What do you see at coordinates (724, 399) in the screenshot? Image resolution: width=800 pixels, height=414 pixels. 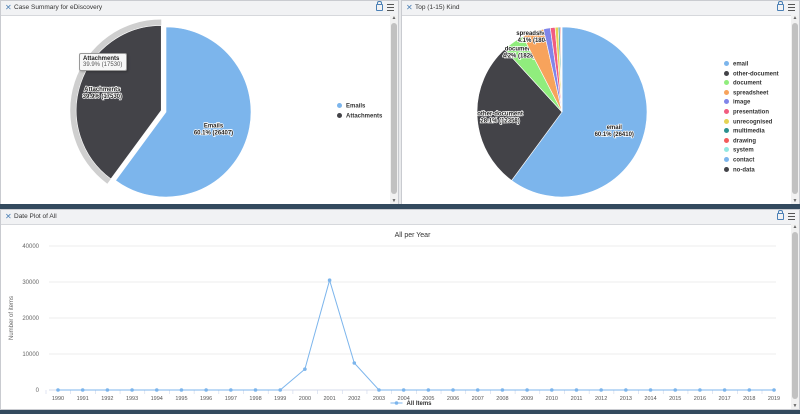 I see `x-tick-label: 2017` at bounding box center [724, 399].